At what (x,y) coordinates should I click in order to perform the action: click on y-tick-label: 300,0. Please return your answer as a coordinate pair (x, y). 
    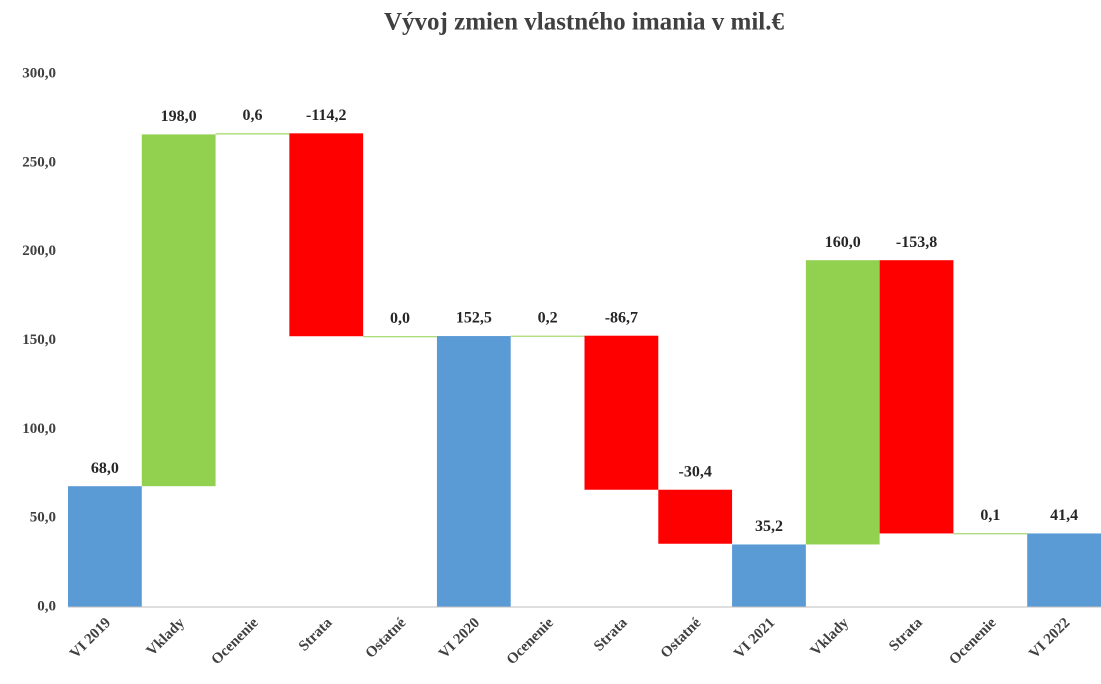
    Looking at the image, I should click on (39, 73).